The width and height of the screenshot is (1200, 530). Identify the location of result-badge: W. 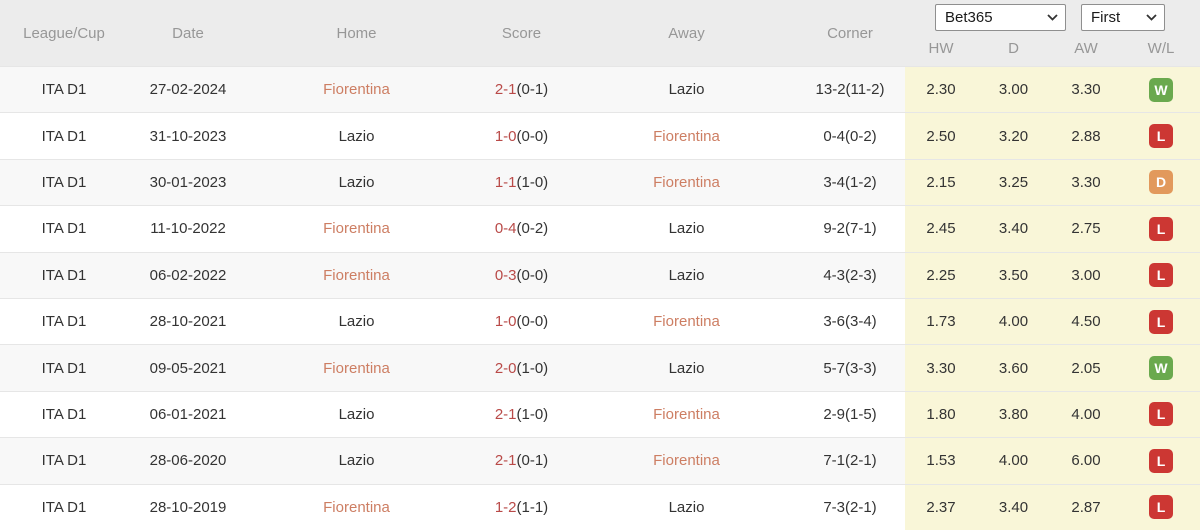
(1161, 368).